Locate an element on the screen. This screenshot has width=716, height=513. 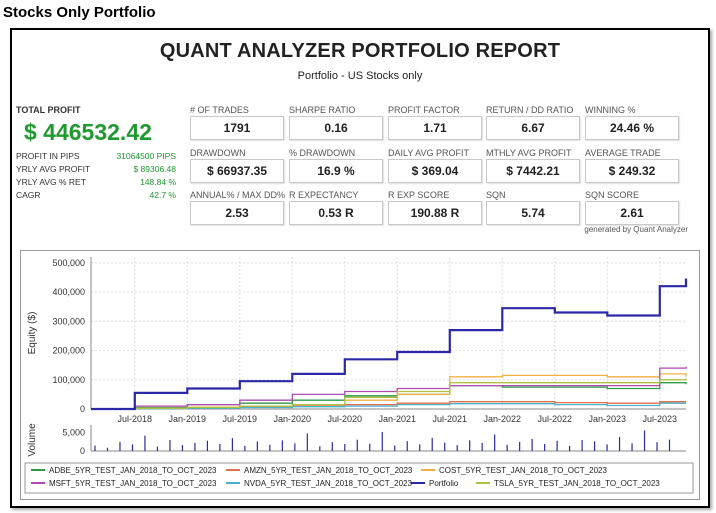
y-tick-label: 100,000 is located at coordinates (68, 380).